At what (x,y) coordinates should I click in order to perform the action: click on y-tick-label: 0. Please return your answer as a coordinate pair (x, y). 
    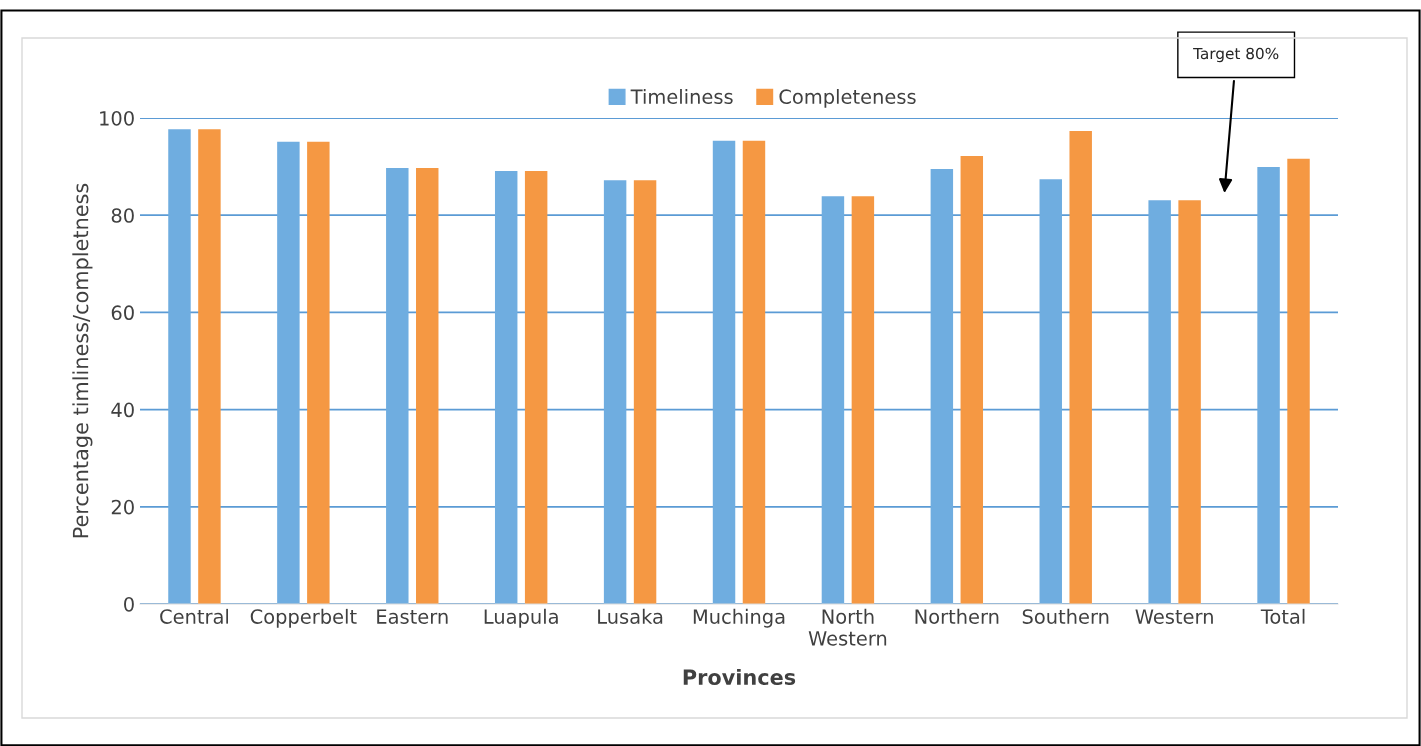
    Looking at the image, I should click on (129, 604).